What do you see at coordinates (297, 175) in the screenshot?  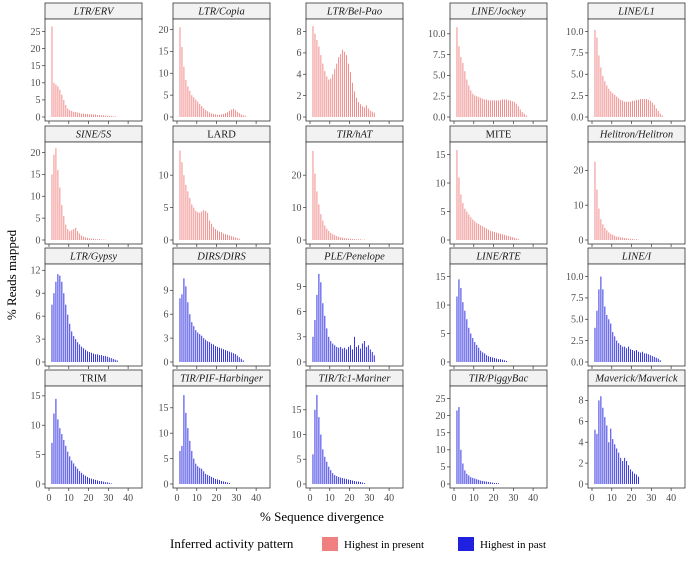 I see `y-tick-label: 20` at bounding box center [297, 175].